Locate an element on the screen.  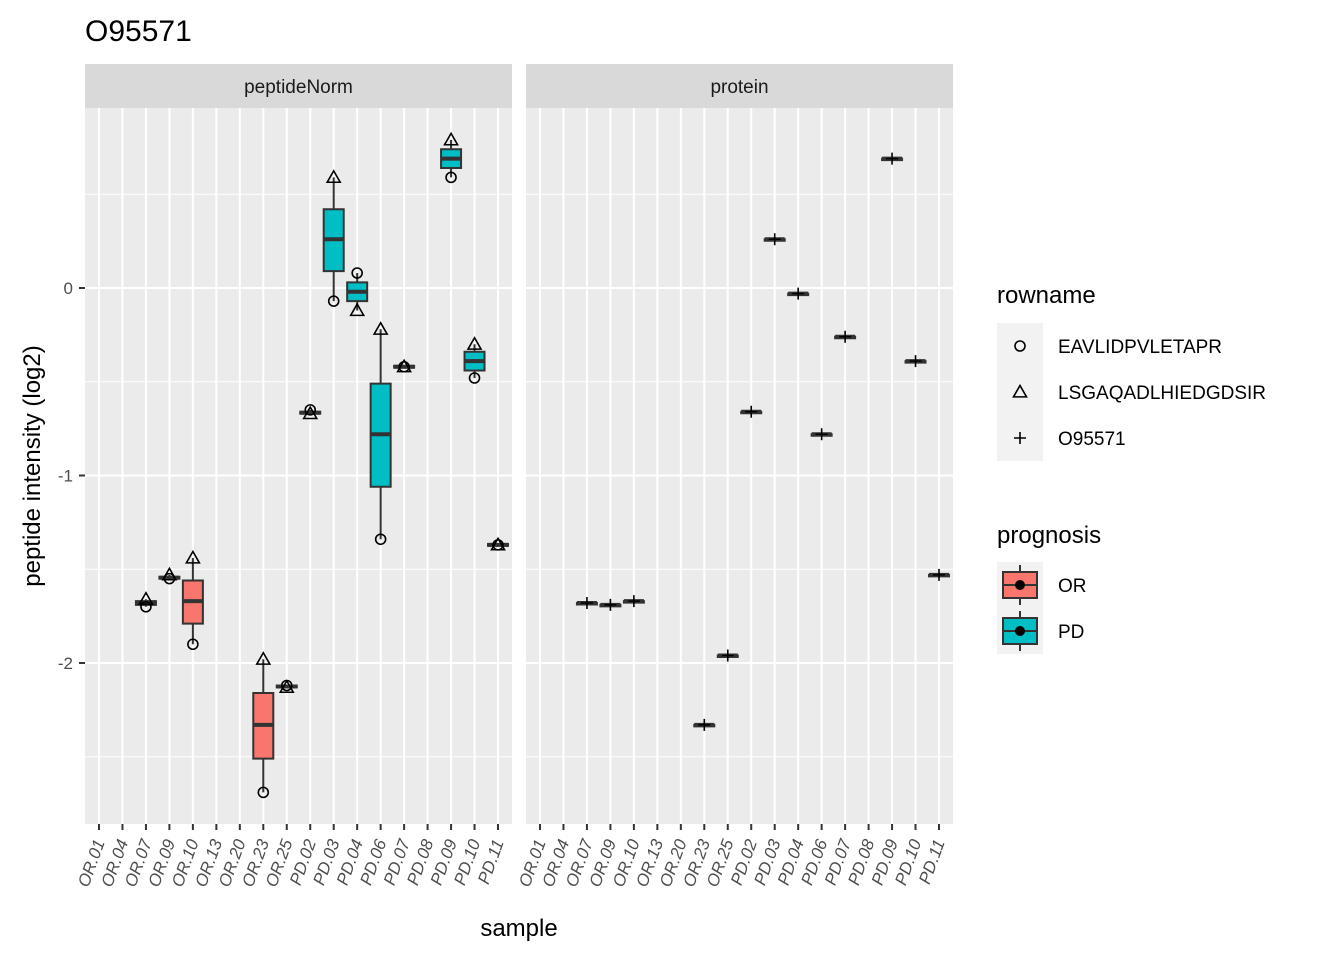
y-axis-title: peptide intensity (log2) is located at coordinates (32, 465).